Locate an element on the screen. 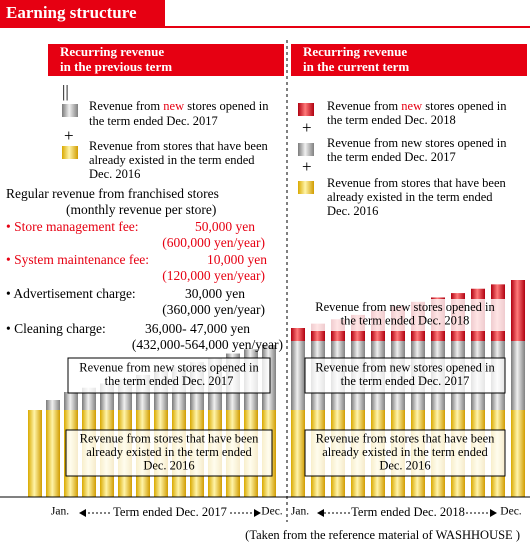 Image resolution: width=530 pixels, height=547 pixels. heading: in the previous term is located at coordinates (116, 66).